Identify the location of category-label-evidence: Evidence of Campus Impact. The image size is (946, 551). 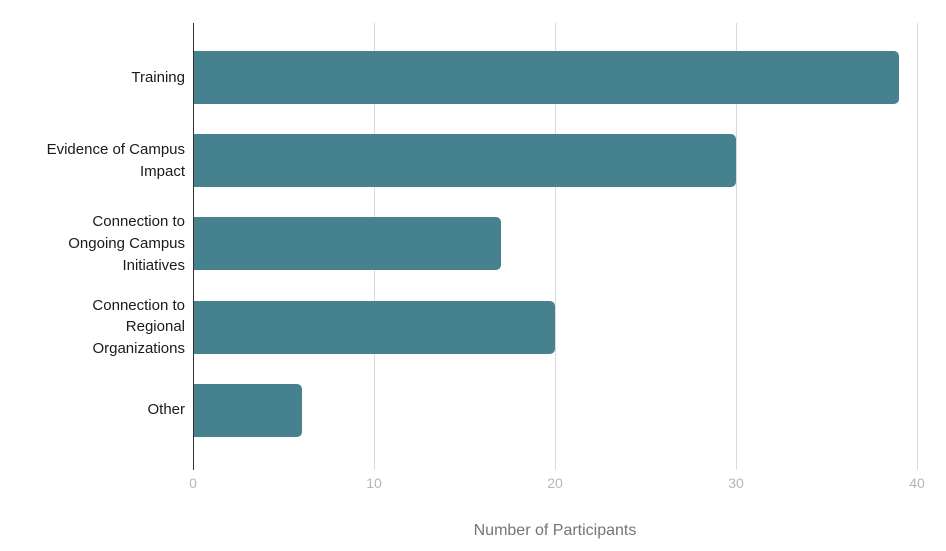
(115, 160).